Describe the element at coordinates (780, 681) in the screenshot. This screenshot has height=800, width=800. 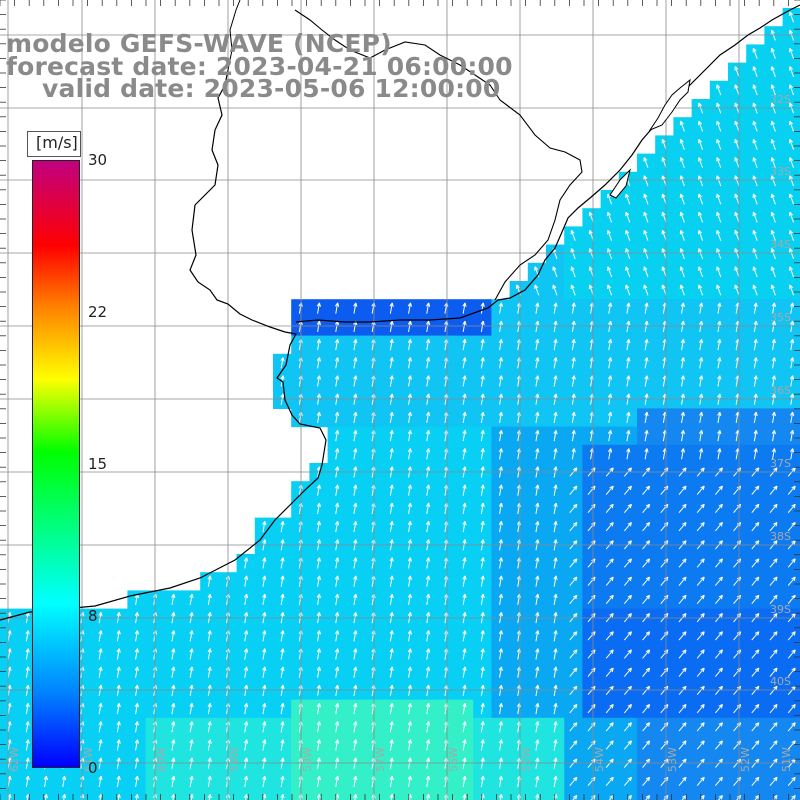
I see `latitude-label: 40S` at that location.